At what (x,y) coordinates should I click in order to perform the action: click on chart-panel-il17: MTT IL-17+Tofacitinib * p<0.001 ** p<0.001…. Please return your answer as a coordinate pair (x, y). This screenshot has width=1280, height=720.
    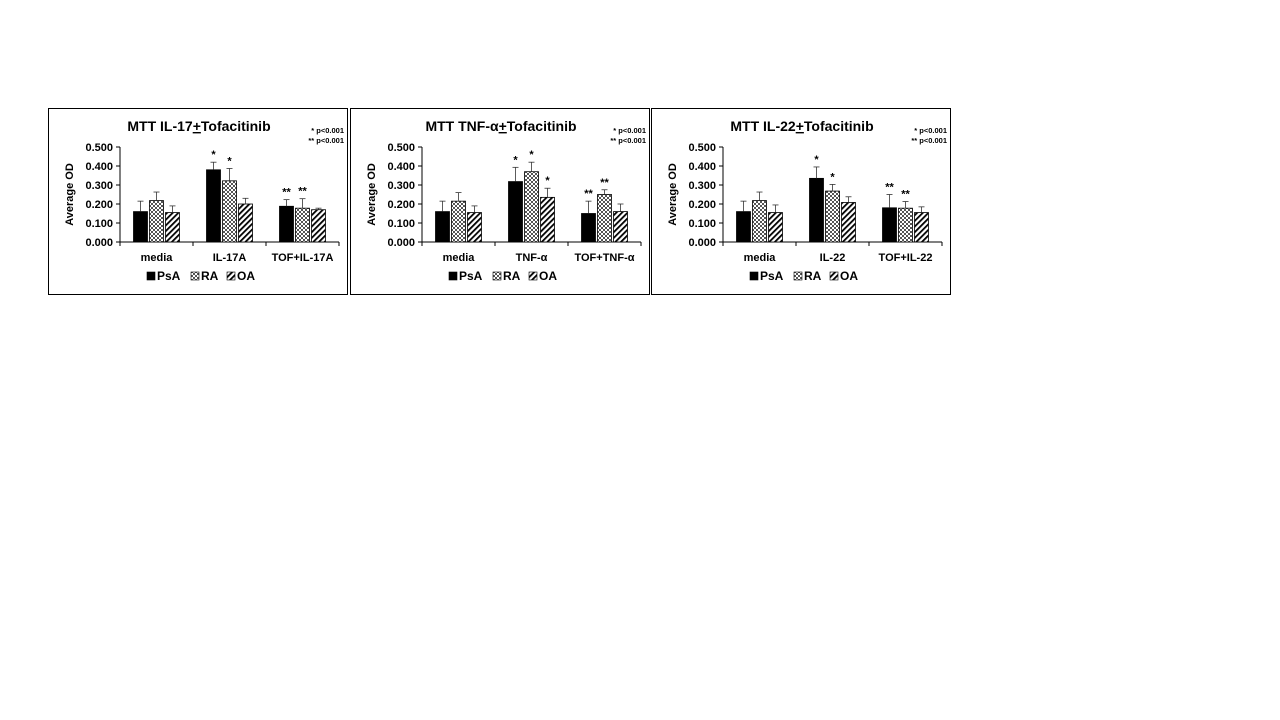
    Looking at the image, I should click on (198, 201).